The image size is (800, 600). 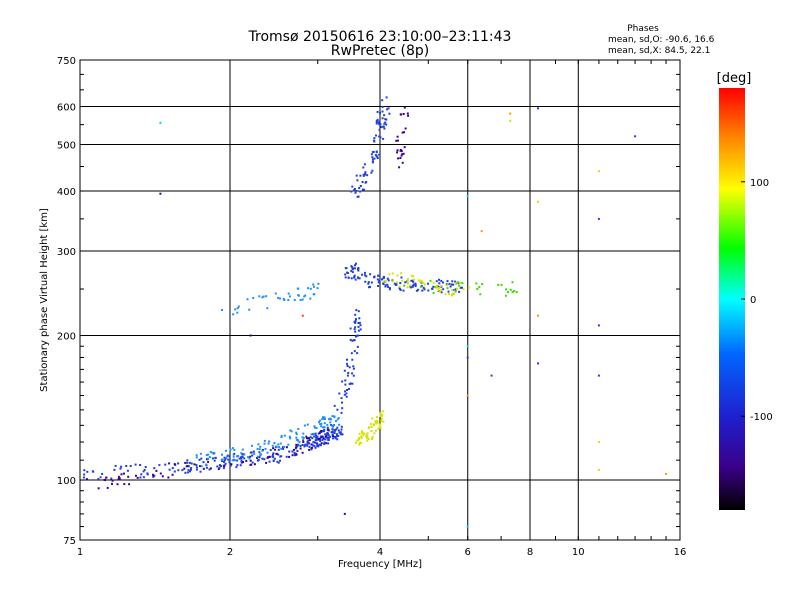 What do you see at coordinates (380, 51) in the screenshot?
I see `chart-subtitle: RwPretec (8p)` at bounding box center [380, 51].